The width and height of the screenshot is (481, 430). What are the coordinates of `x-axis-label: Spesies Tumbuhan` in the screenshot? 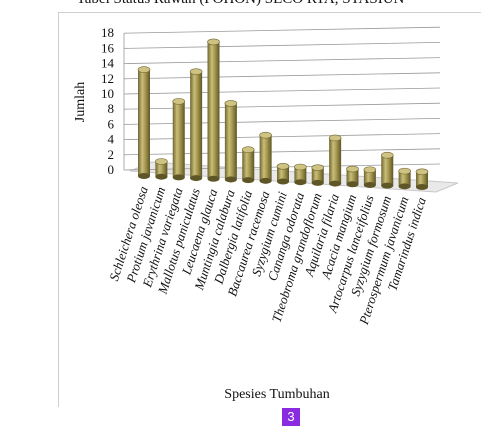 It's located at (276, 394).